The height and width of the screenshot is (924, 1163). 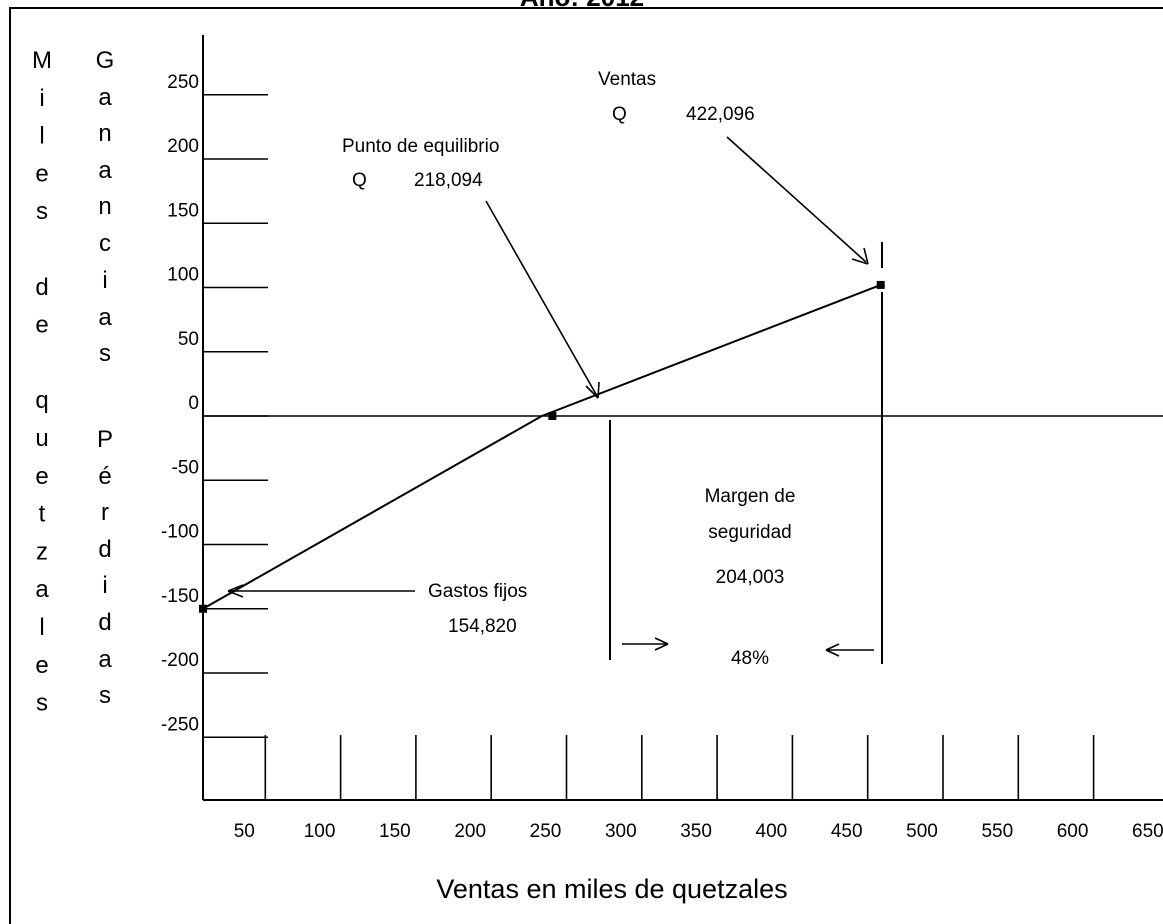 I want to click on sales-arrow, so click(x=796, y=199).